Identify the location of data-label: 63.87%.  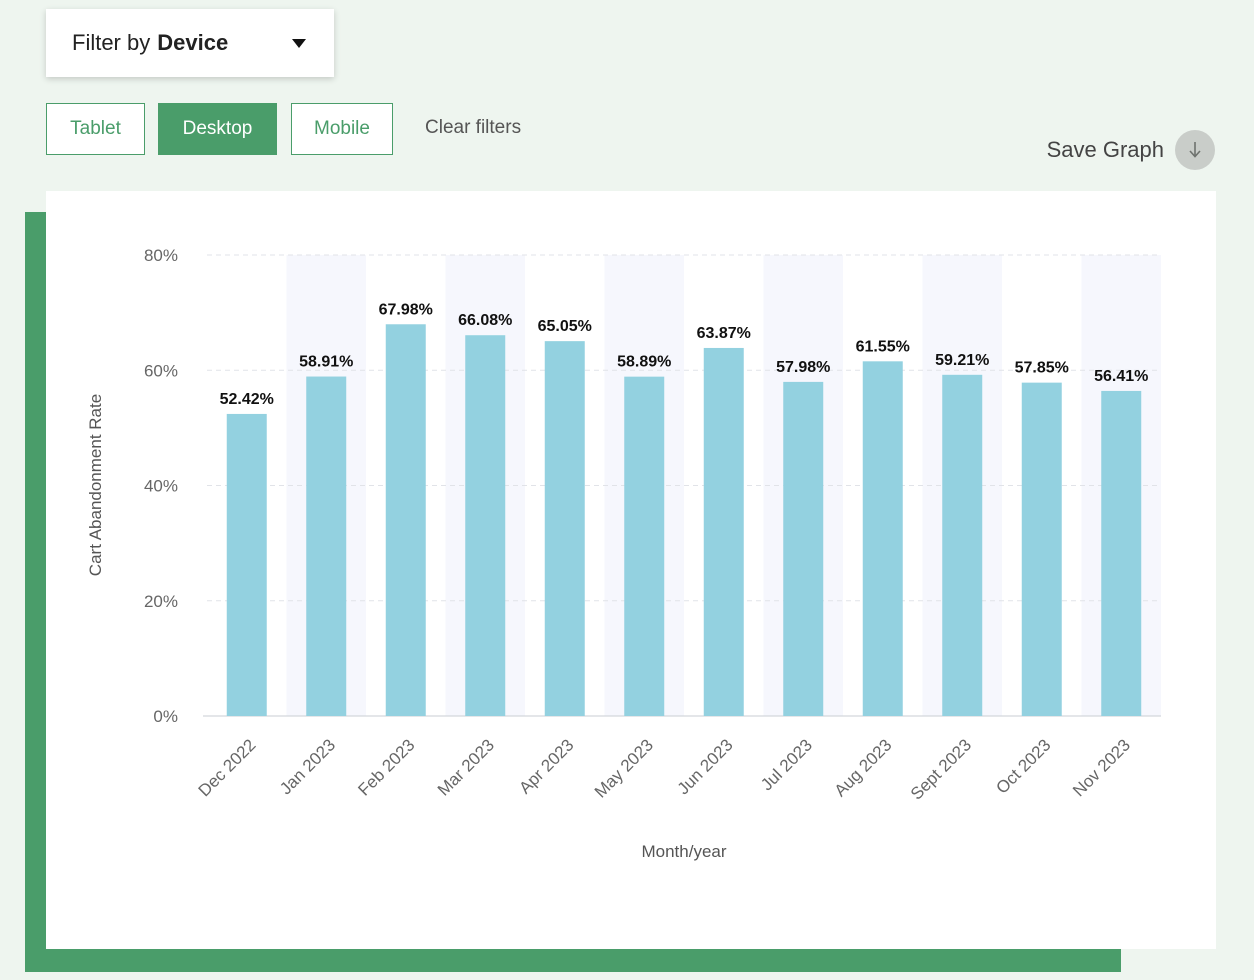
(724, 333).